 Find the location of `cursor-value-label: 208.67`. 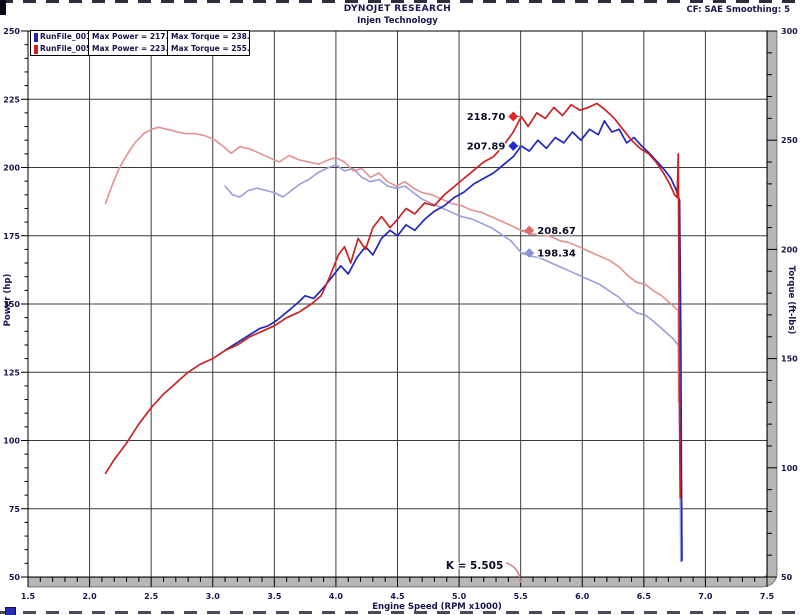

cursor-value-label: 208.67 is located at coordinates (556, 231).